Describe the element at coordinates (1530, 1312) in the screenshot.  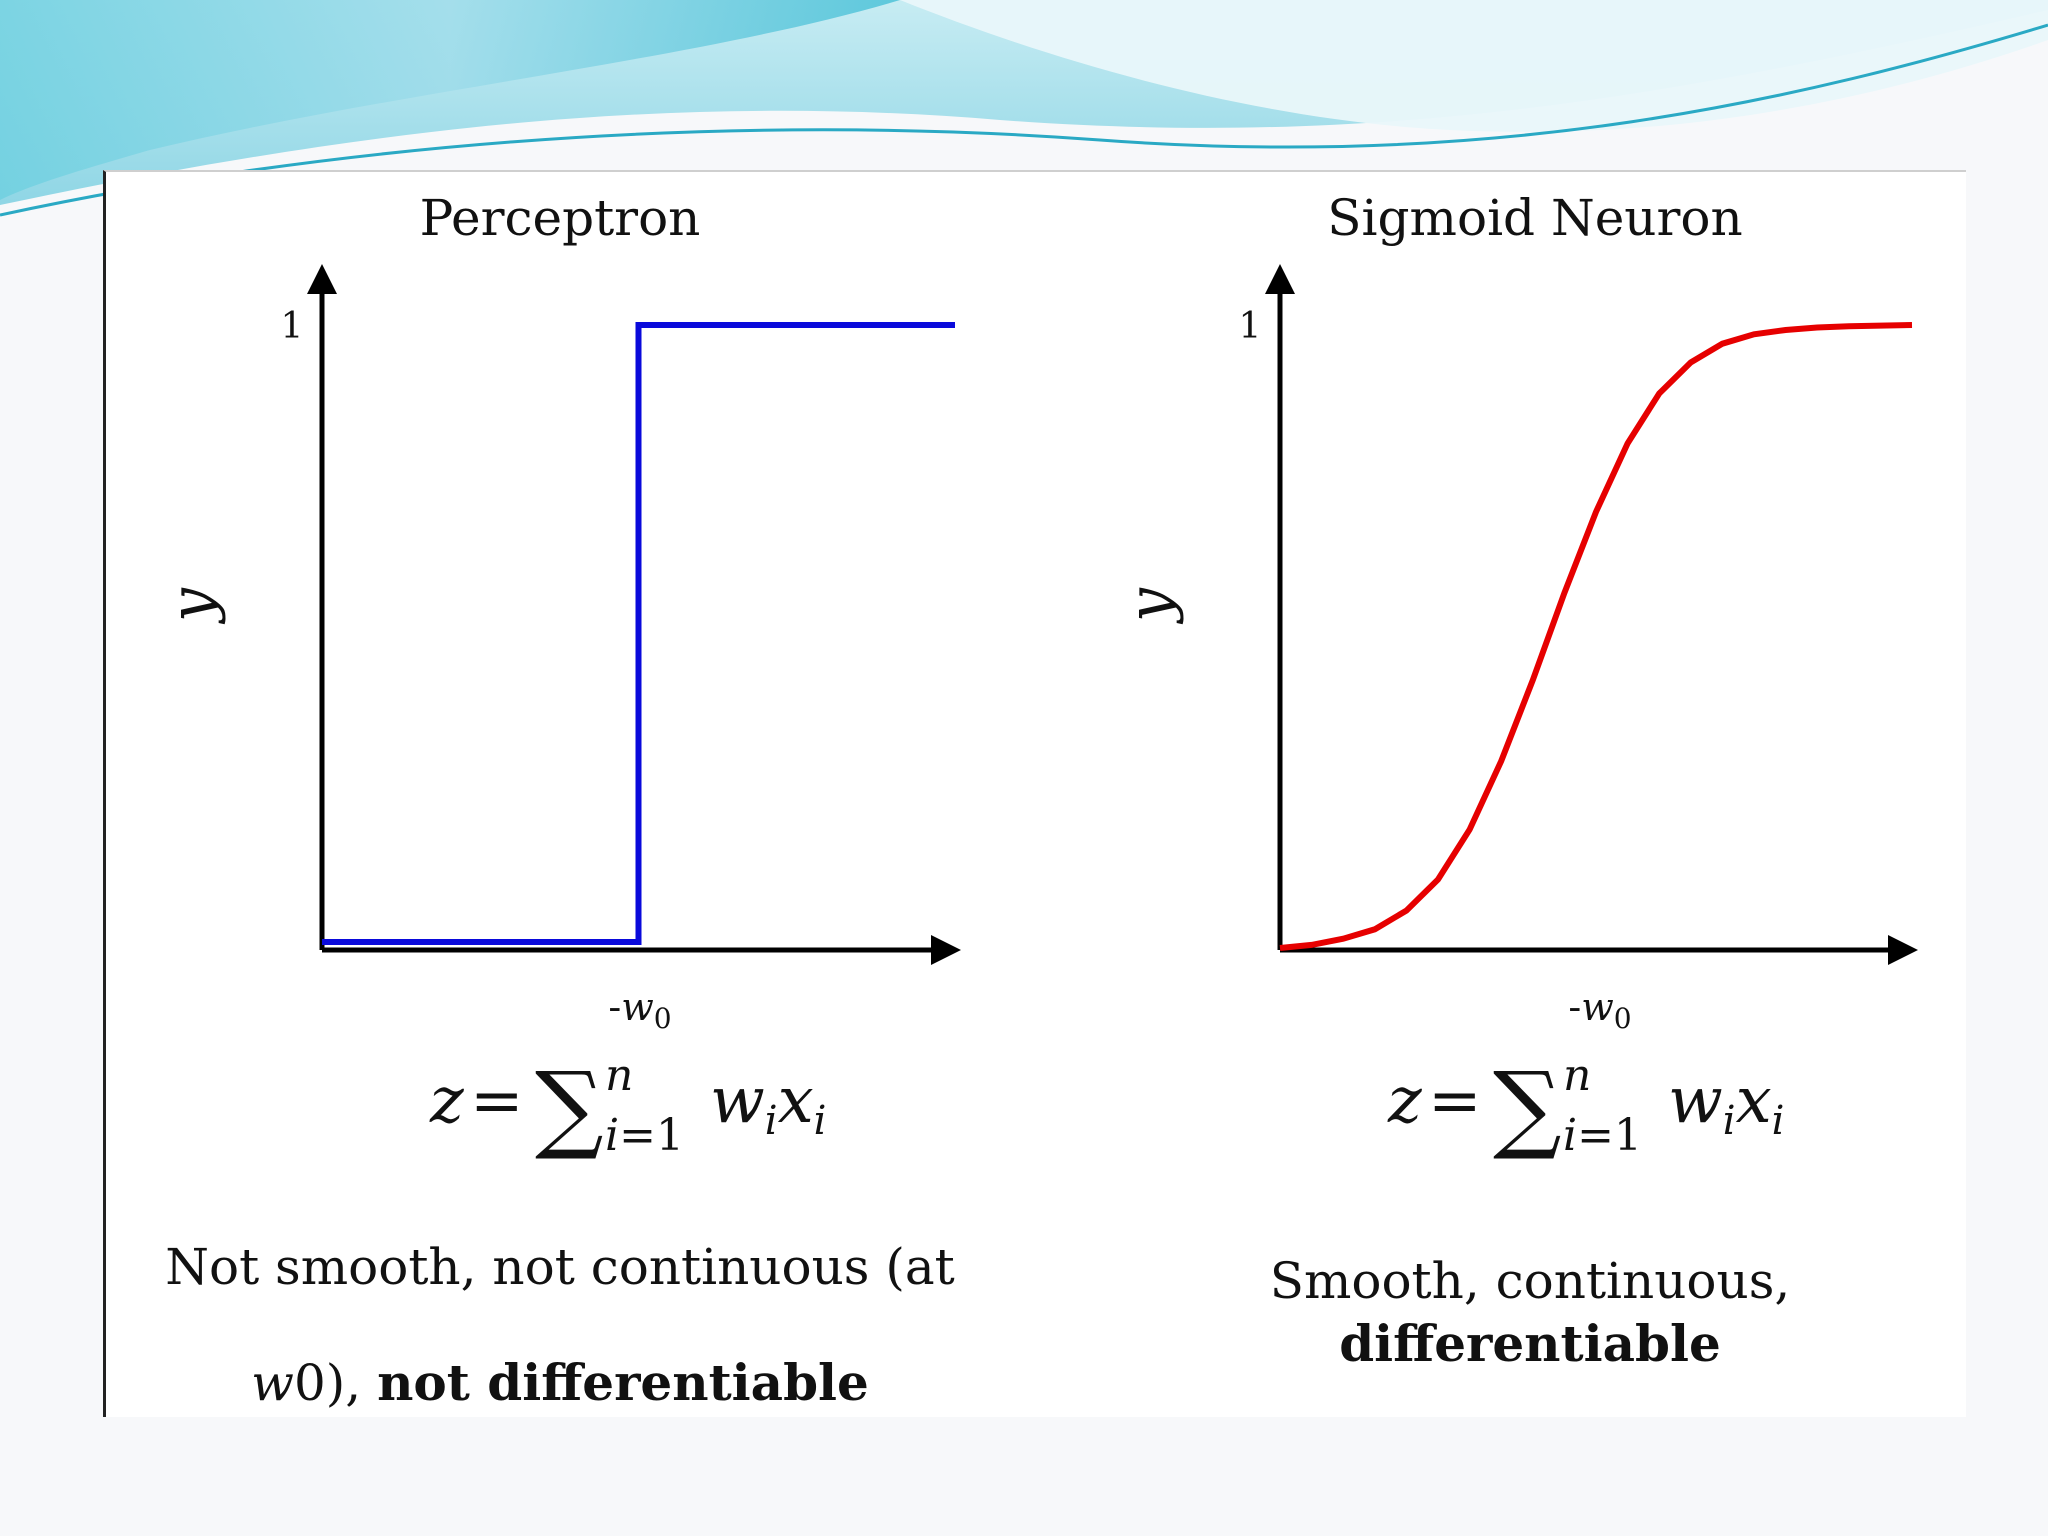
I see `sigmoid-caption: Smooth, continuous, differentiable` at that location.